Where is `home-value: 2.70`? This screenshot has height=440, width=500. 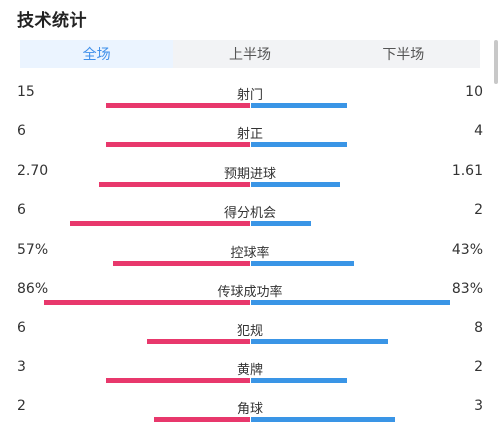
home-value: 2.70 is located at coordinates (33, 171).